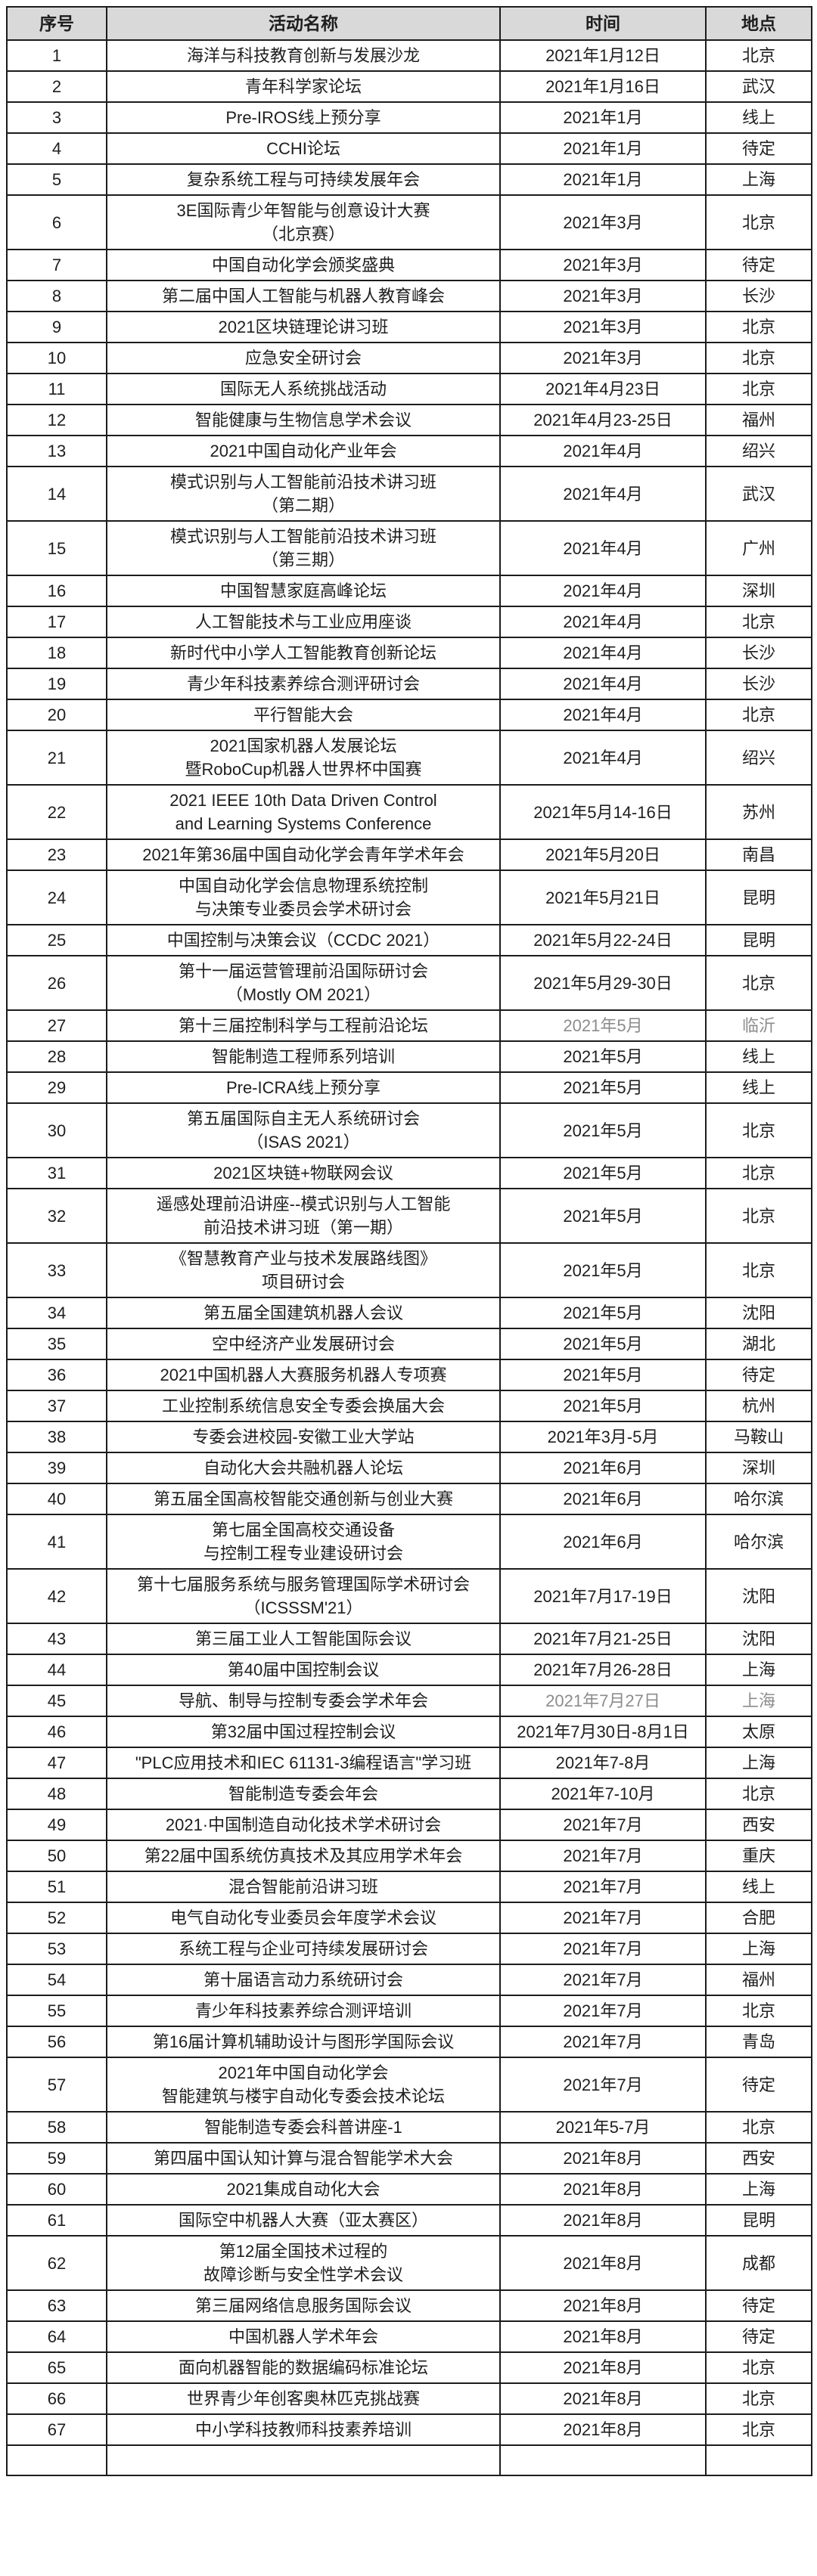 This screenshot has width=817, height=2576. What do you see at coordinates (409, 715) in the screenshot?
I see `table-row: 20 平行智能大会 2021年4月 北京` at bounding box center [409, 715].